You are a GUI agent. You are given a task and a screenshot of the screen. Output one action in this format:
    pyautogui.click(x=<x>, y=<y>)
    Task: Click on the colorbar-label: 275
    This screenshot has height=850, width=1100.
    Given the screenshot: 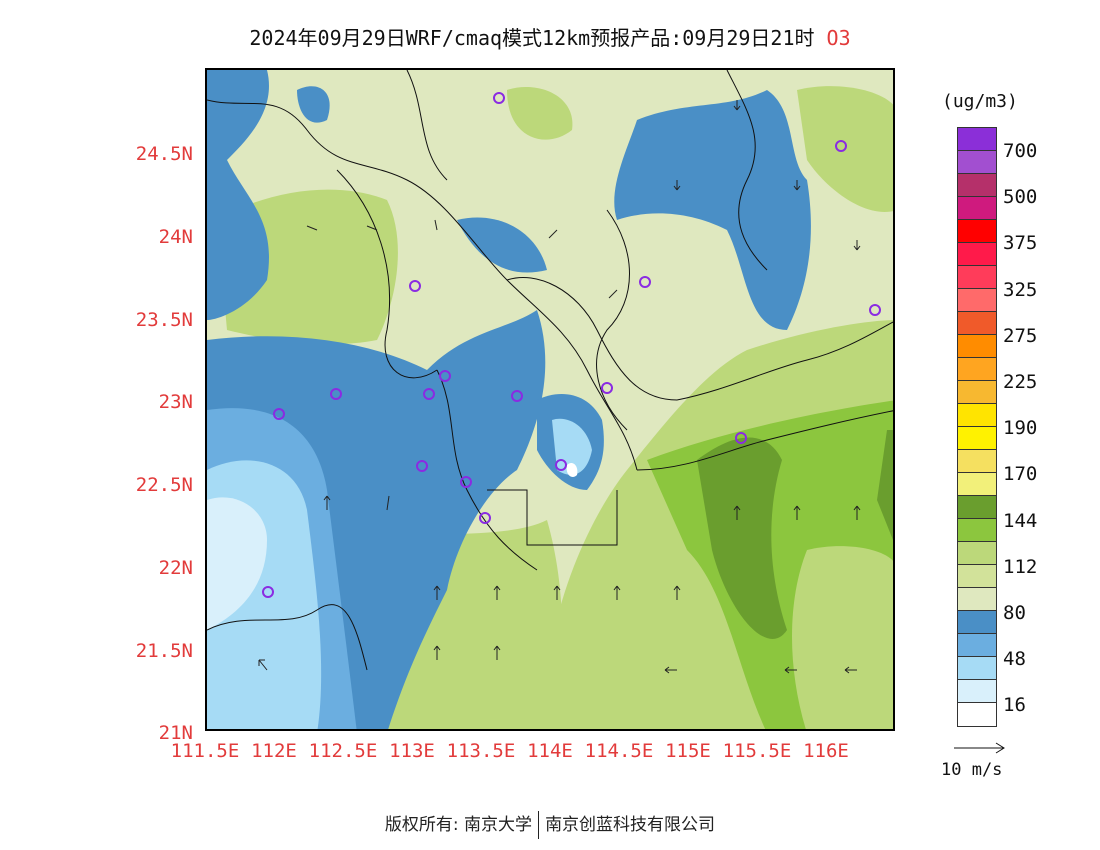 What is the action you would take?
    pyautogui.click(x=1020, y=335)
    